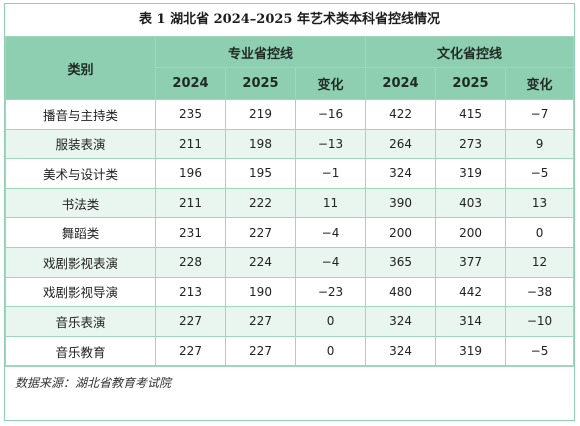 This screenshot has height=426, width=580. What do you see at coordinates (539, 83) in the screenshot?
I see `header-cult-change: 变化` at bounding box center [539, 83].